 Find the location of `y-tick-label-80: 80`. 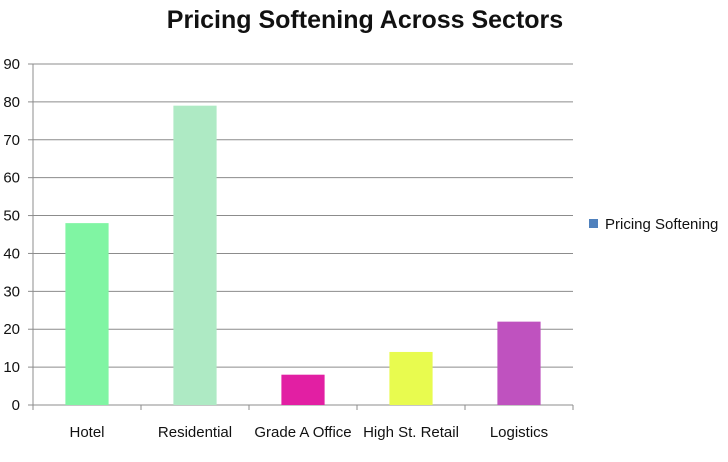

y-tick-label-80: 80 is located at coordinates (11, 102).